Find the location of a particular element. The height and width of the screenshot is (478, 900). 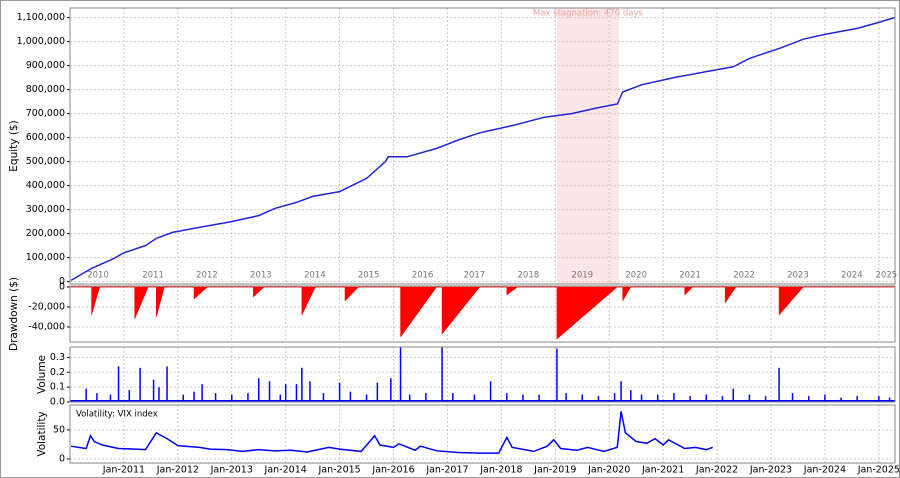

drawdown-area is located at coordinates (483, 313).